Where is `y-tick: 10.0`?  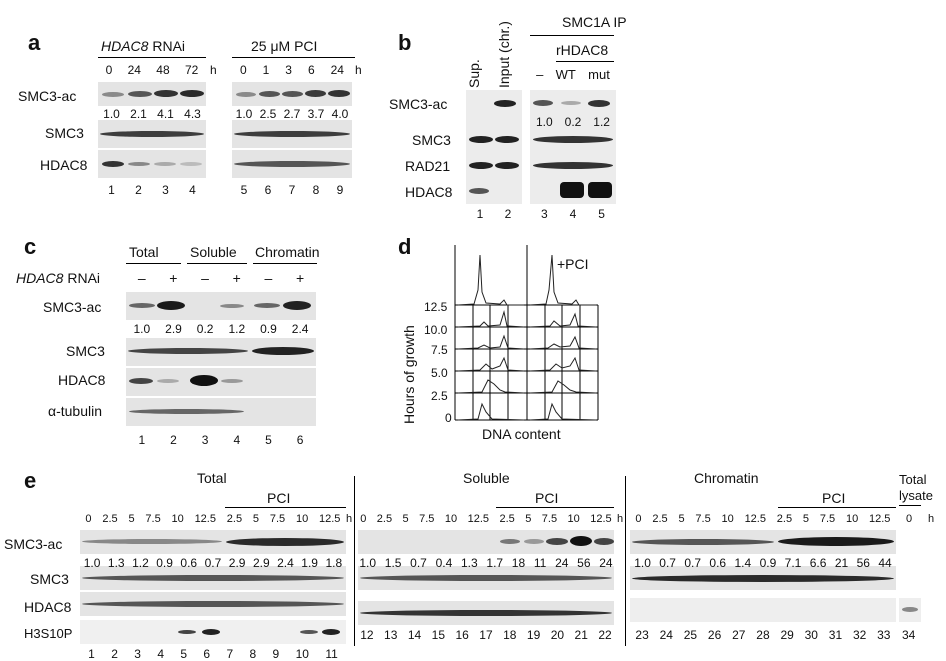 y-tick: 10.0 is located at coordinates (436, 330).